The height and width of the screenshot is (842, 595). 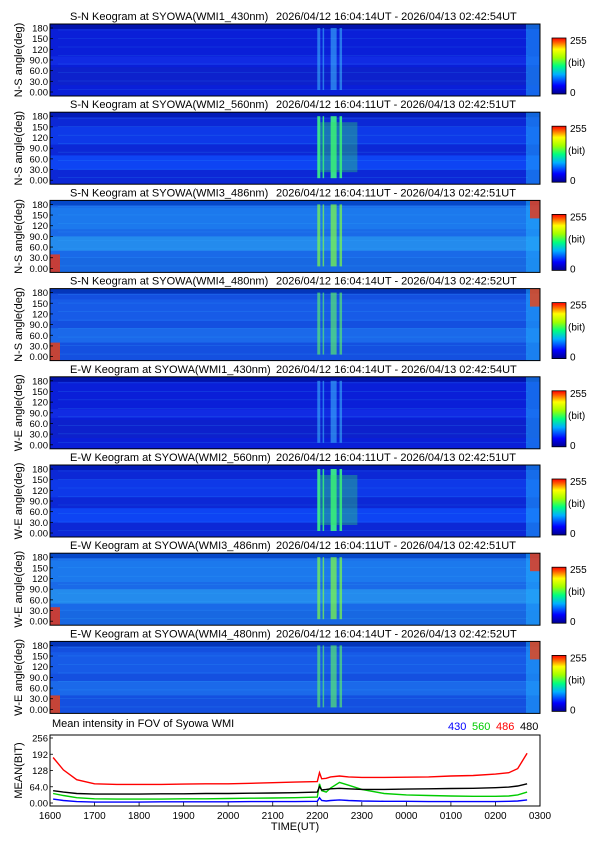 What do you see at coordinates (40, 739) in the screenshot?
I see `y-tick-label: 256` at bounding box center [40, 739].